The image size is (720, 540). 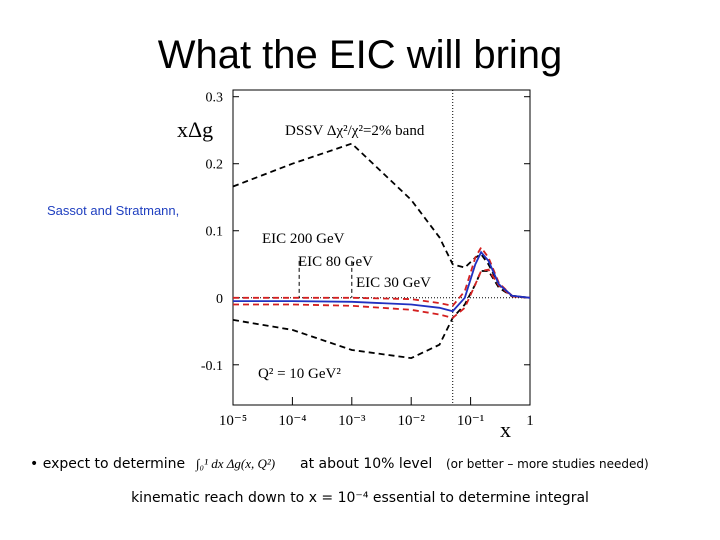 I want to click on title: What the EIC will bring, so click(x=360, y=55).